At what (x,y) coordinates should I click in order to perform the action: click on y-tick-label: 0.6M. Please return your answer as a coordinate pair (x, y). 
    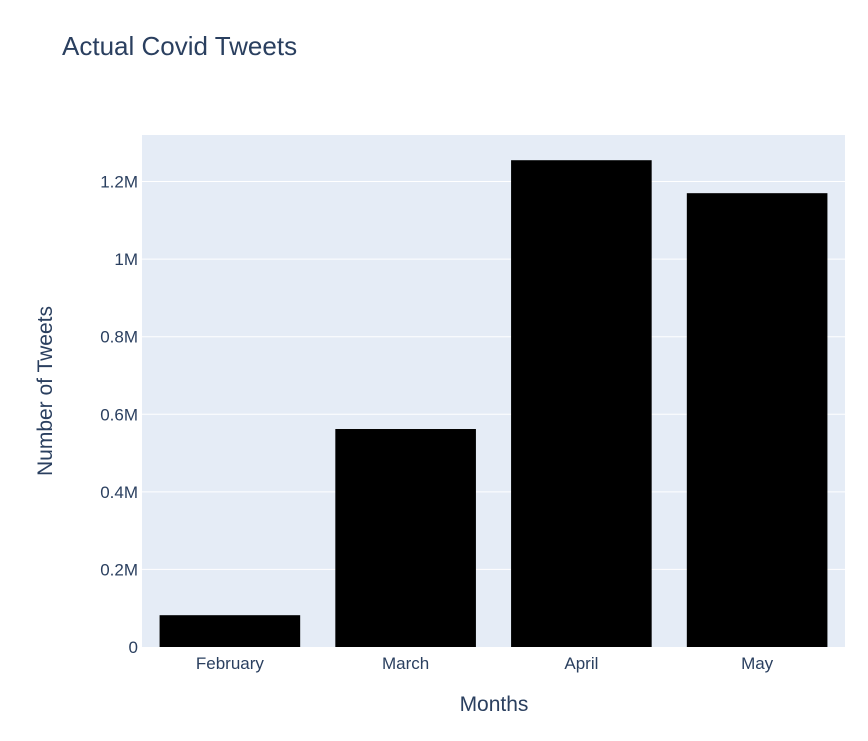
    Looking at the image, I should click on (119, 414).